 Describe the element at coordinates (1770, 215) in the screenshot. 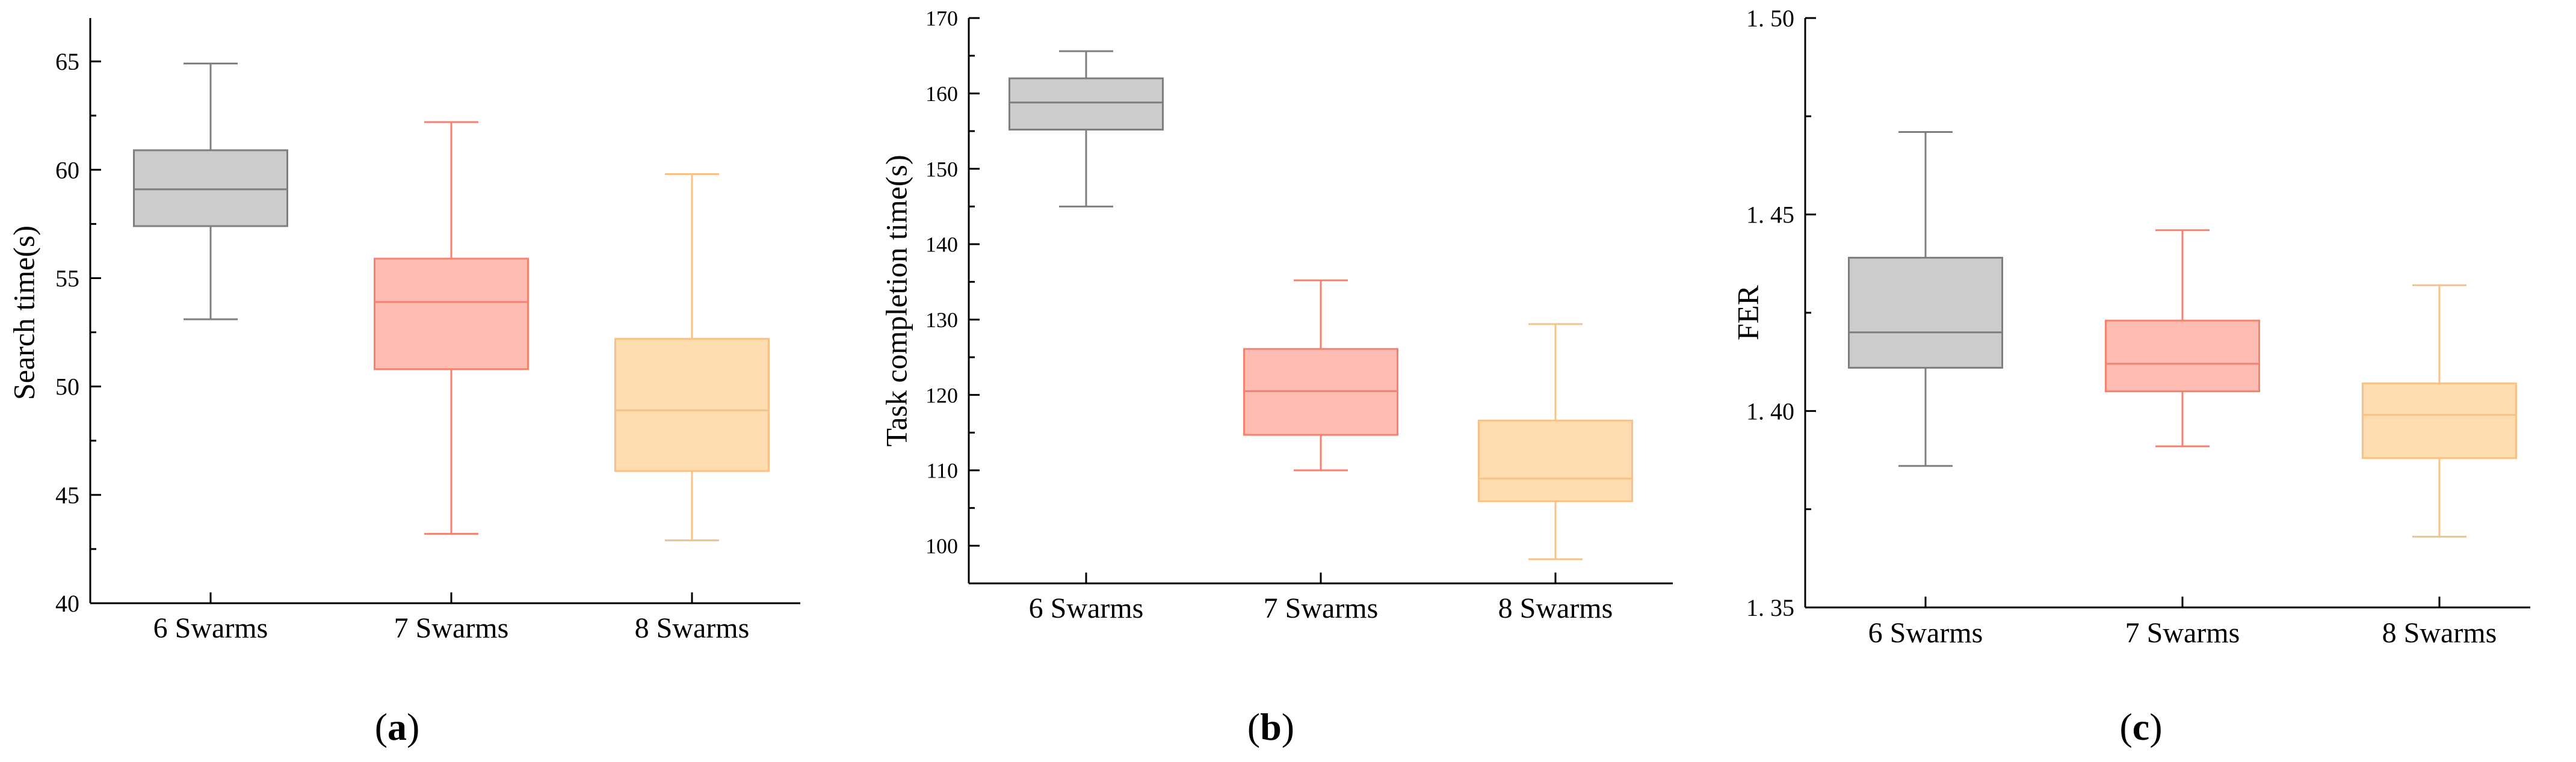

I see `y-tick-label: 1. 45` at that location.